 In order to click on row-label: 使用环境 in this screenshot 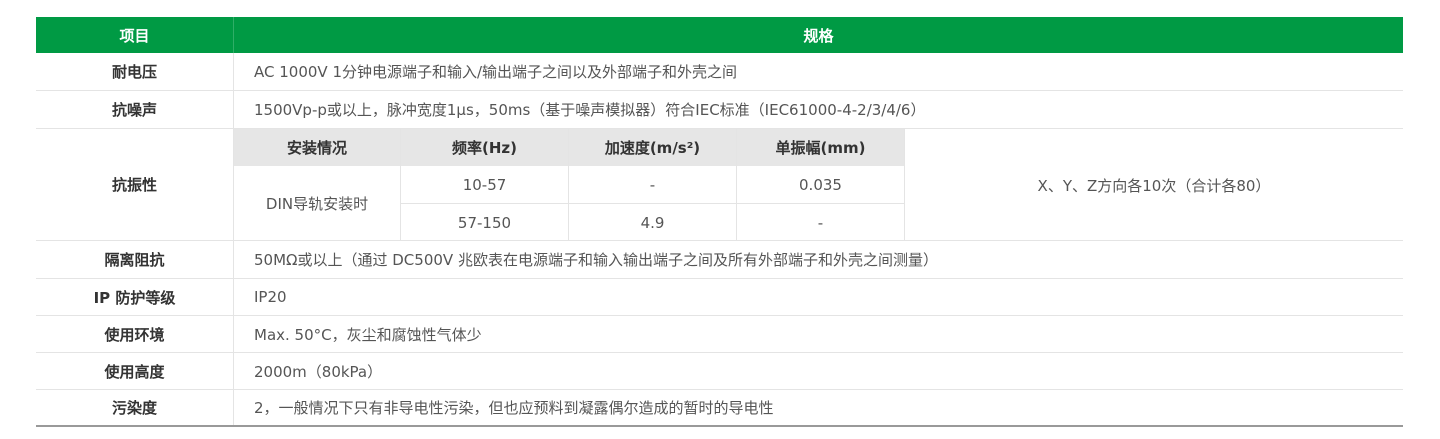, I will do `click(135, 334)`.